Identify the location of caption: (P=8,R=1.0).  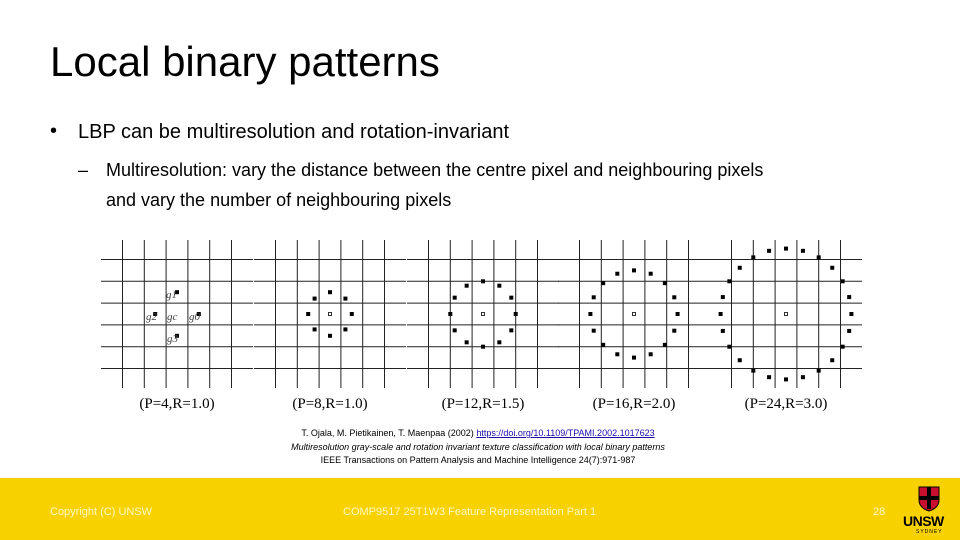
(329, 404).